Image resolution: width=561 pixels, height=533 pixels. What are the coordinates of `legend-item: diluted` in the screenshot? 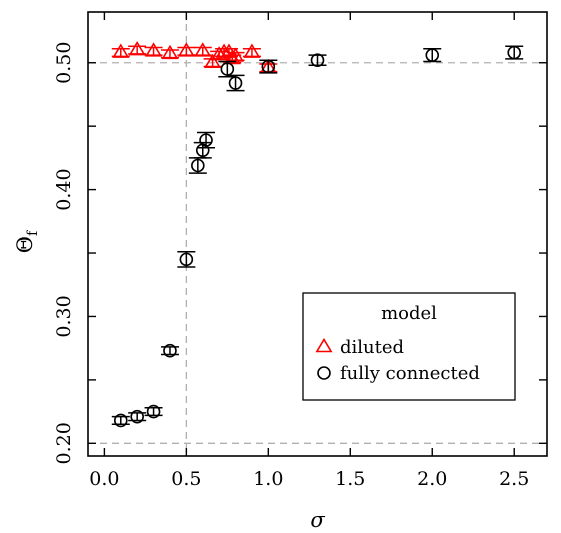 It's located at (359, 347).